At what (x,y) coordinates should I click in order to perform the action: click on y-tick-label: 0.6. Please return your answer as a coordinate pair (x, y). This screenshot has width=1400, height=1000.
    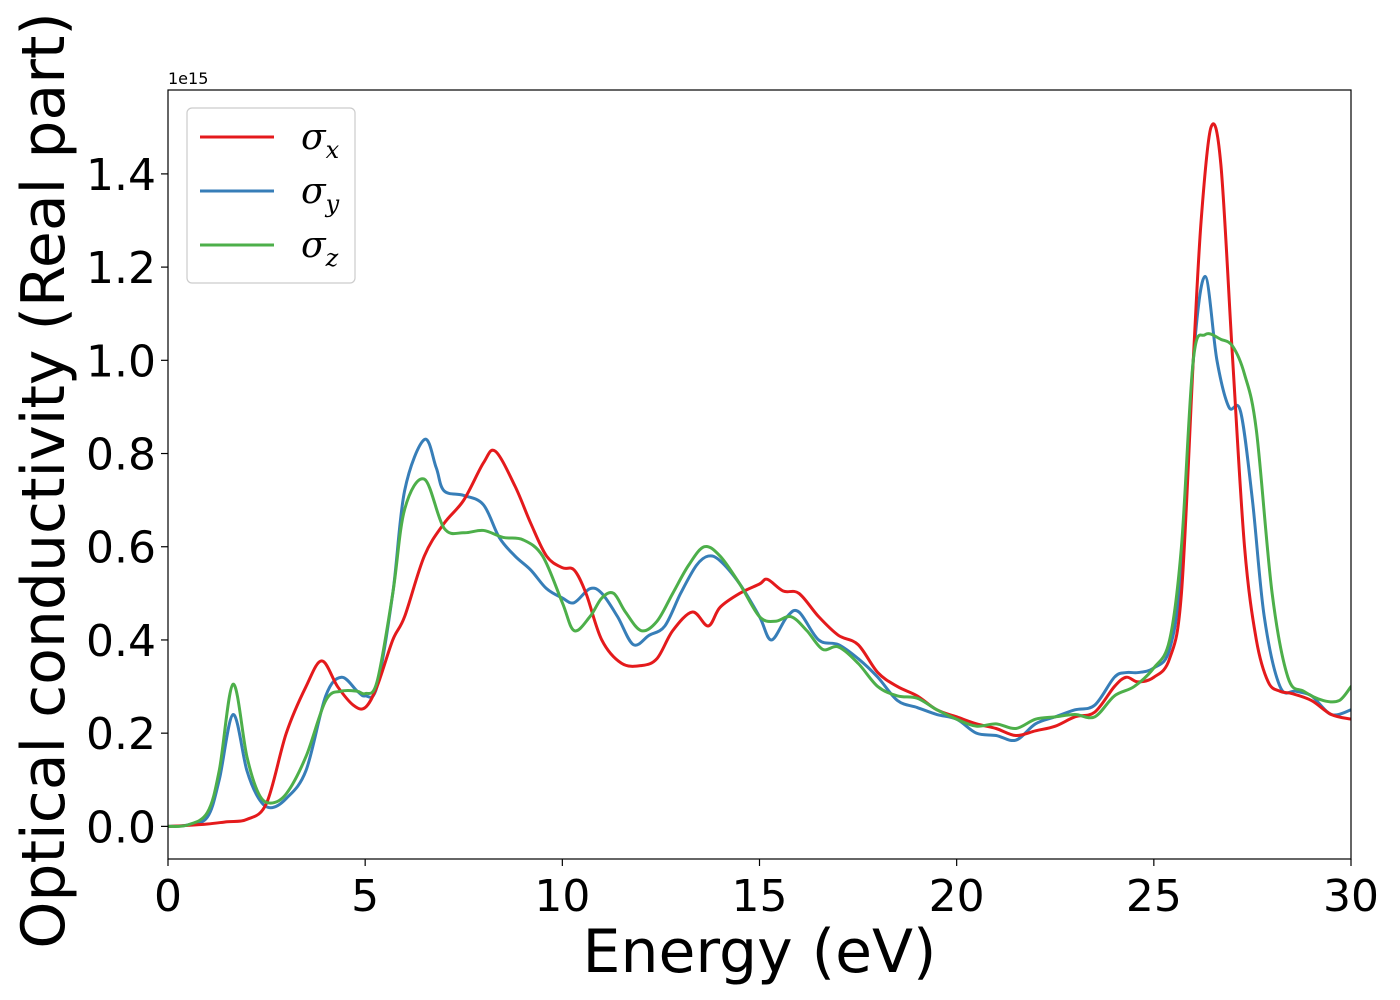
    Looking at the image, I should click on (121, 548).